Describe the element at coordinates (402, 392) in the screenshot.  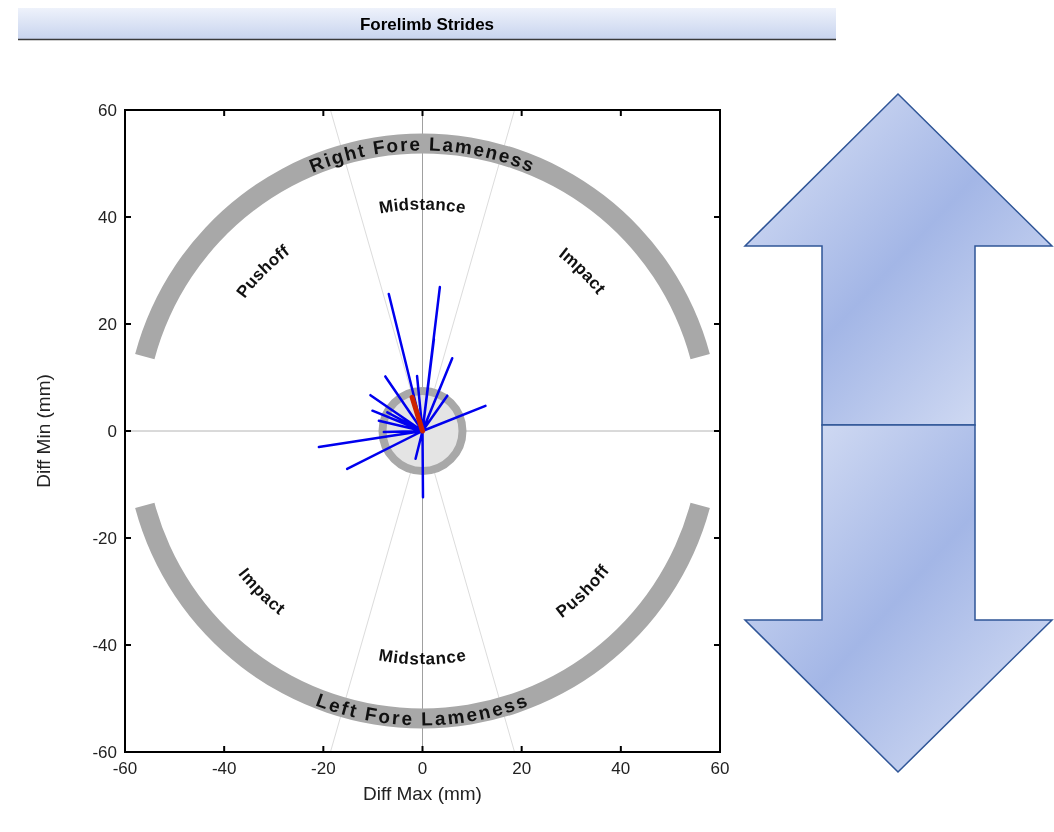
I see `line-series` at that location.